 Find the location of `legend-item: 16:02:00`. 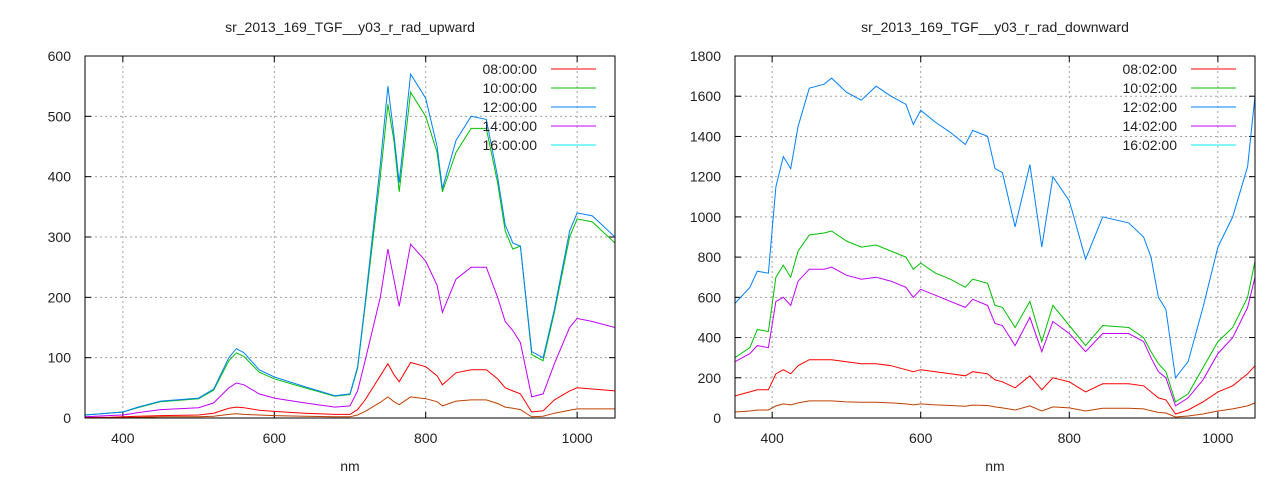

legend-item: 16:02:00 is located at coordinates (1179, 145).